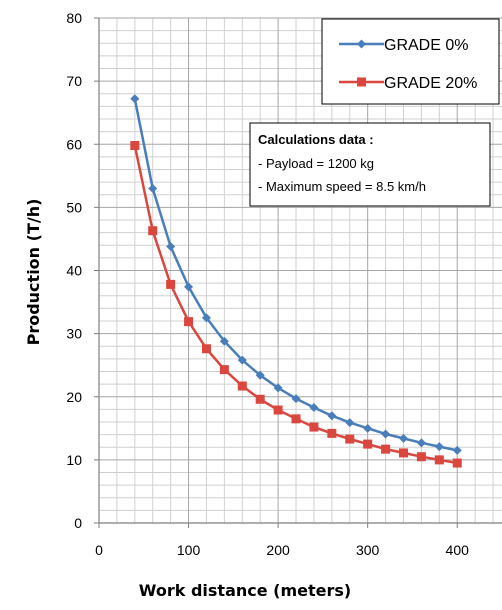  What do you see at coordinates (278, 550) in the screenshot?
I see `x-tick-label: 200` at bounding box center [278, 550].